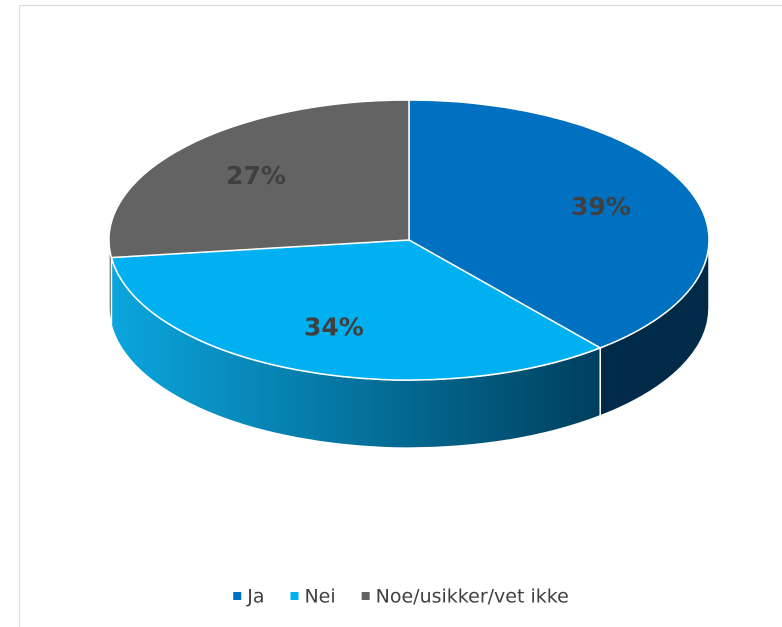 This screenshot has height=627, width=782. I want to click on data-label: 39%, so click(601, 206).